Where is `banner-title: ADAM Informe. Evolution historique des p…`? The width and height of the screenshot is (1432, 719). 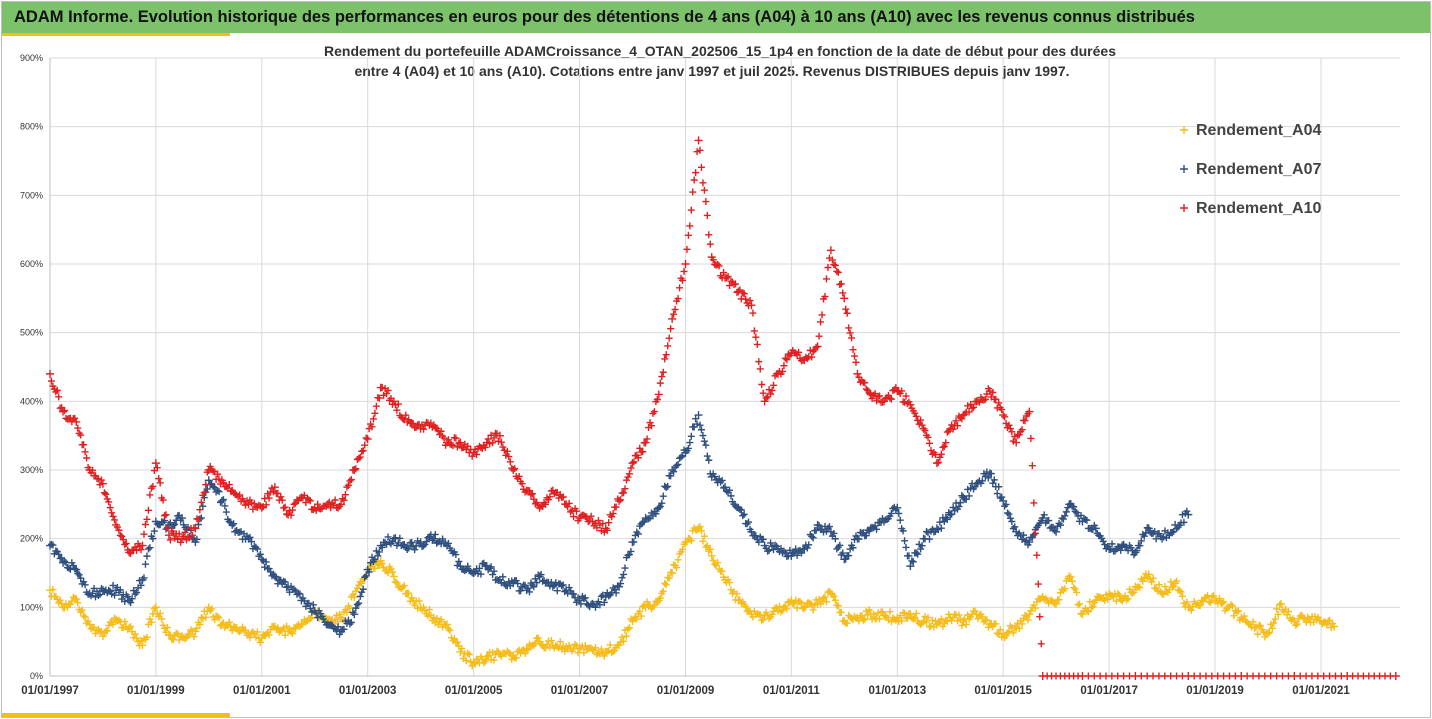 banner-title: ADAM Informe. Evolution historique des p… is located at coordinates (604, 17).